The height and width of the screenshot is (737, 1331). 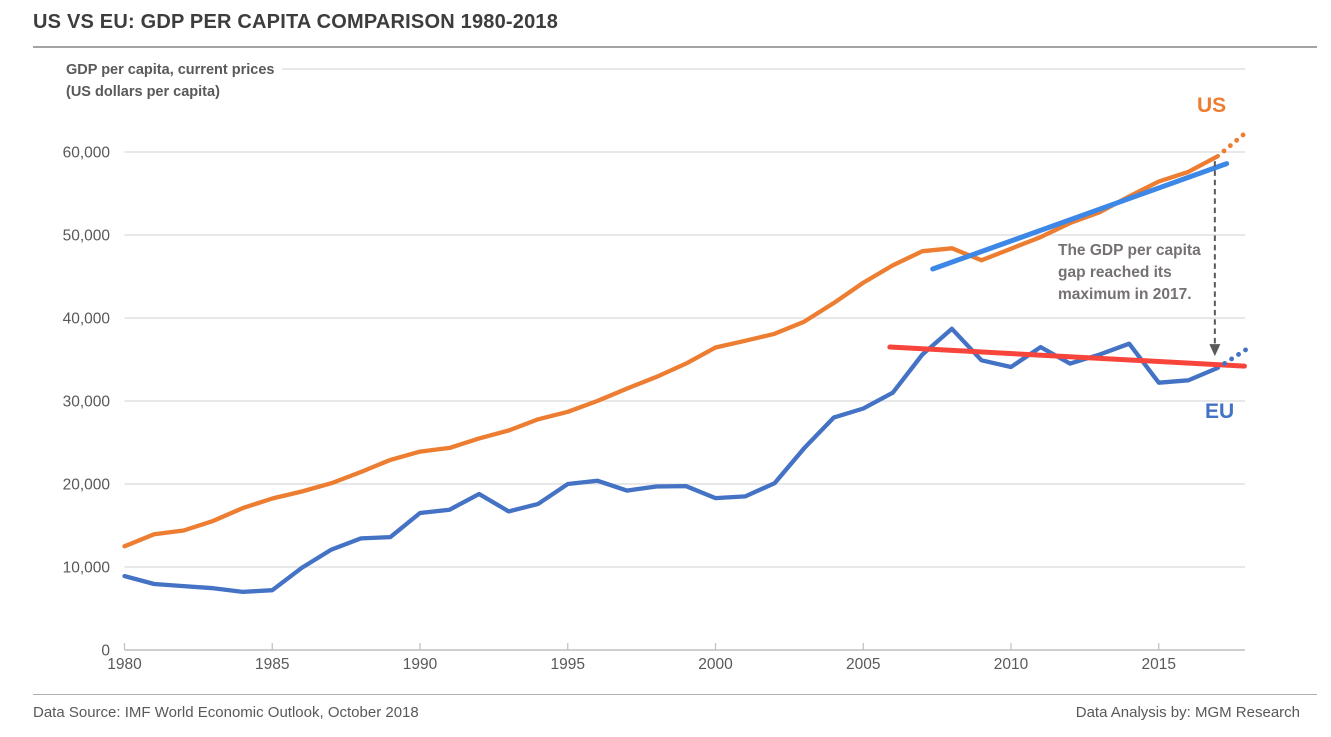 I want to click on x-tick-label: 2010, so click(x=1011, y=664).